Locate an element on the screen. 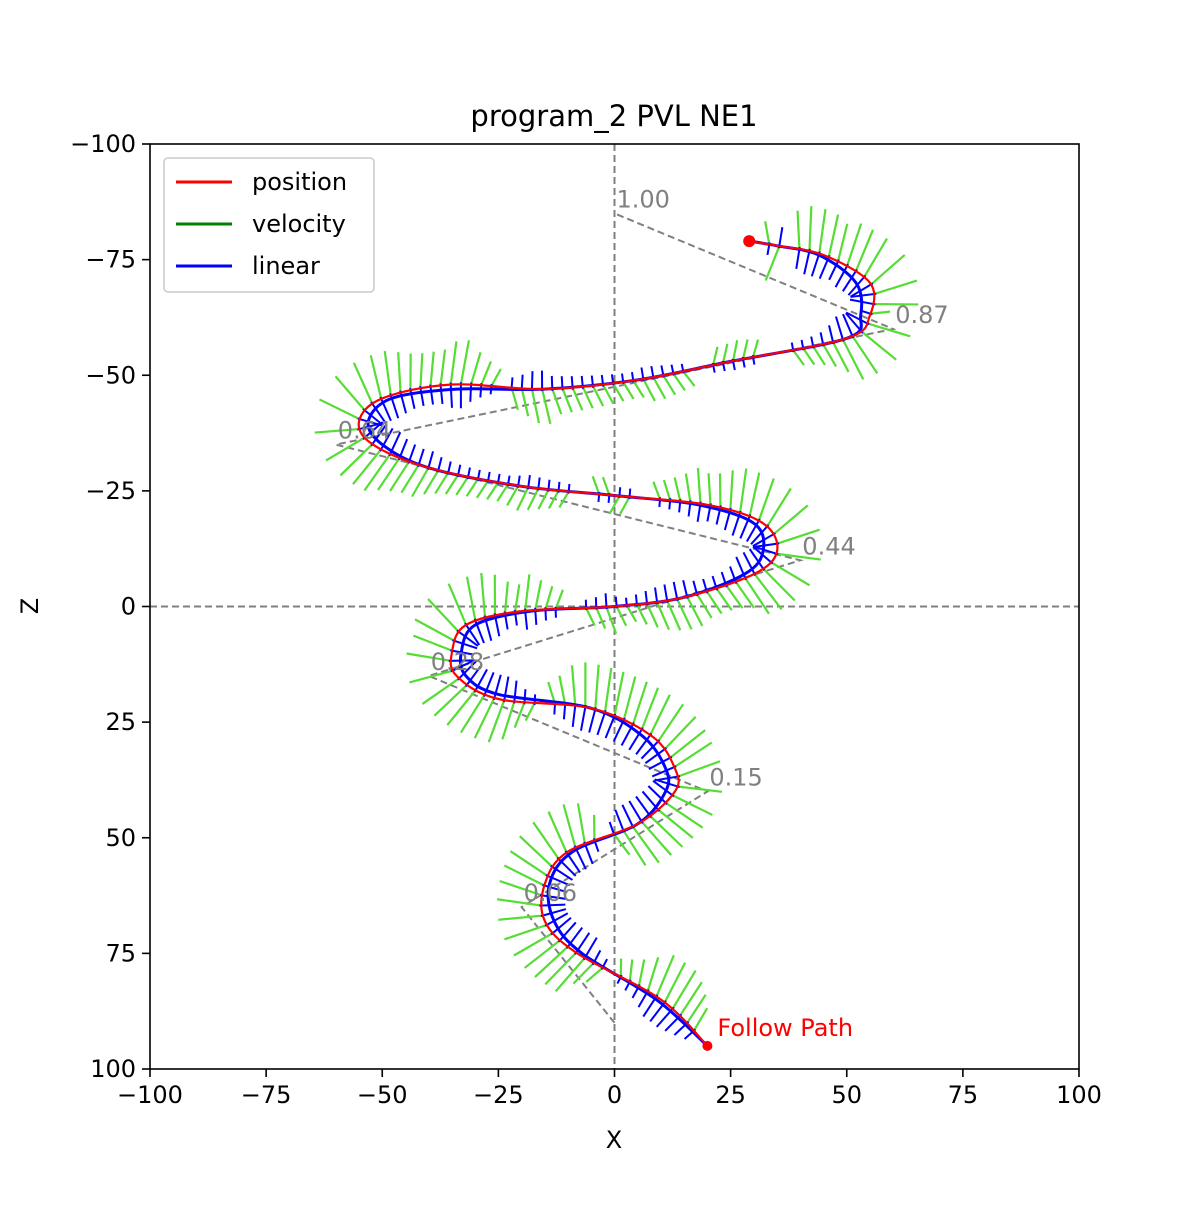 The height and width of the screenshot is (1205, 1200). x-tick-label: 50 is located at coordinates (846, 1095).